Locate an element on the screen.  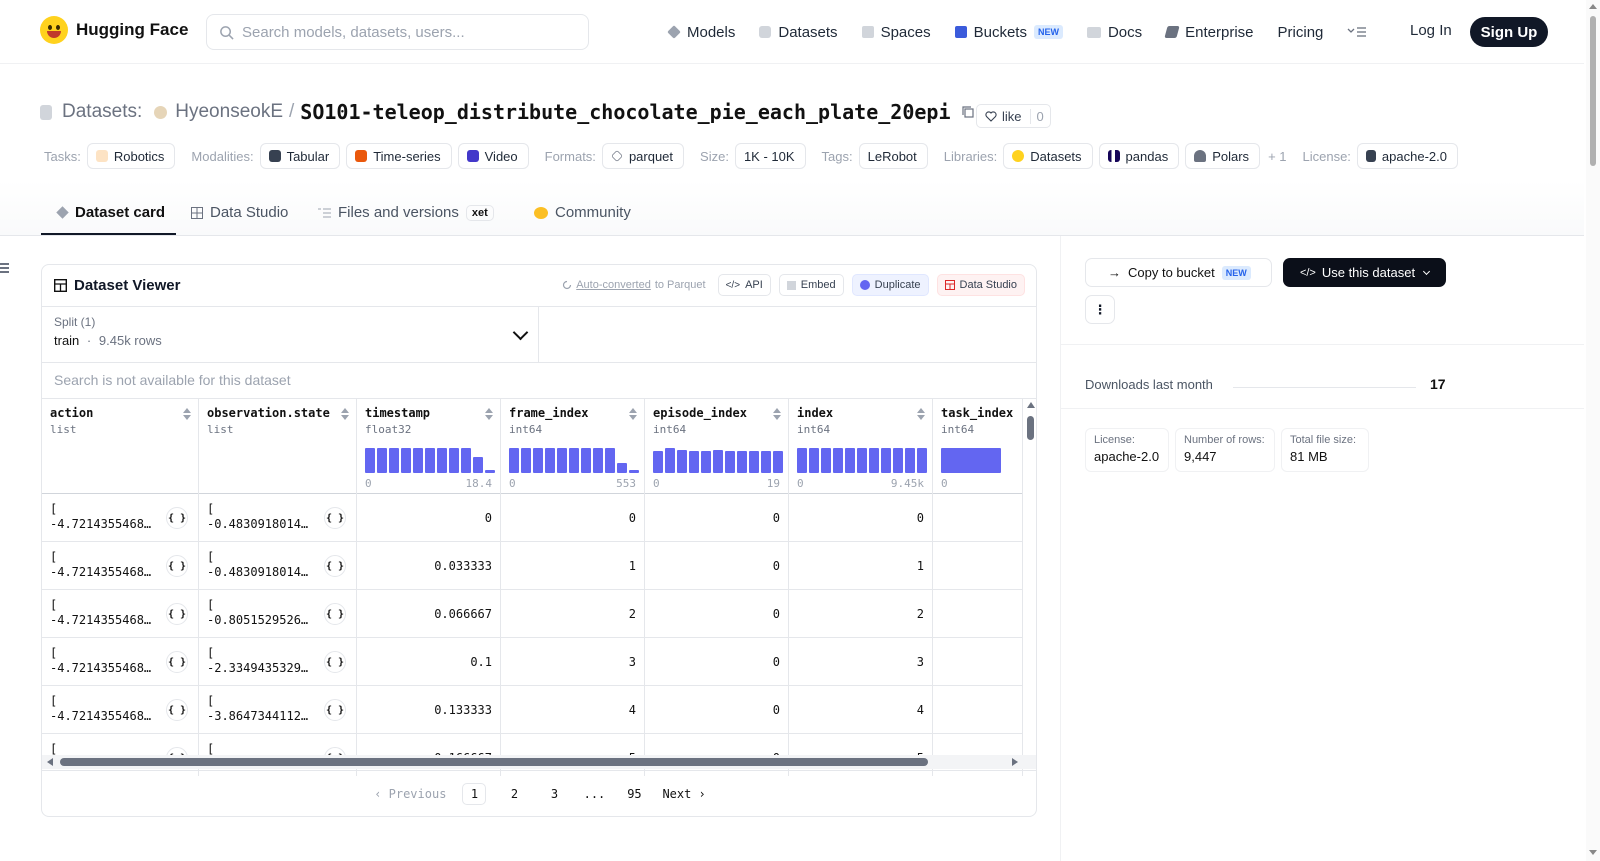
nav-datasets: Datasets is located at coordinates (798, 32).